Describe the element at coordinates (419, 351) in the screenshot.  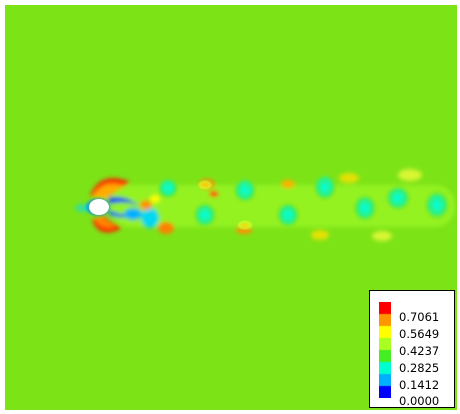
I see `legend-tick-label: 0.4237` at that location.